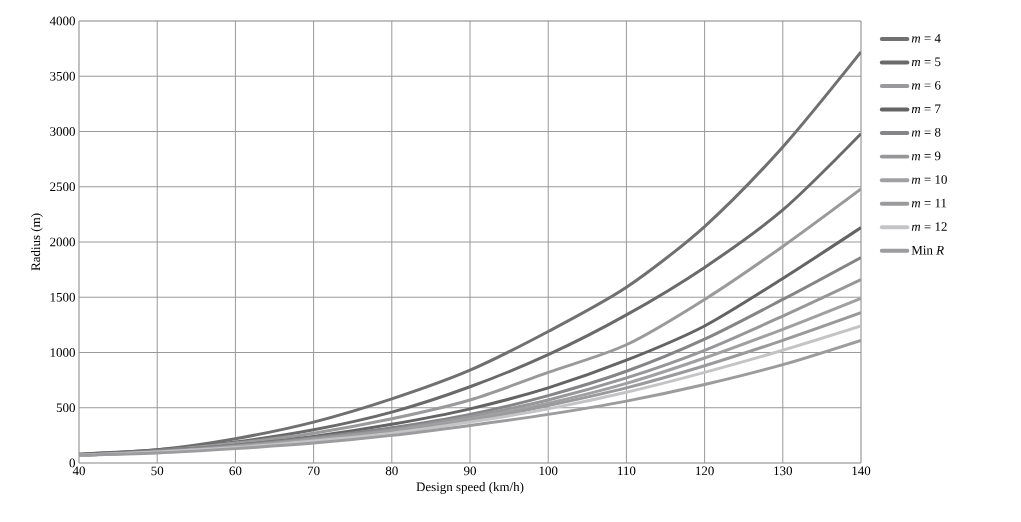  What do you see at coordinates (72, 463) in the screenshot?
I see `y-tick-label: 0` at bounding box center [72, 463].